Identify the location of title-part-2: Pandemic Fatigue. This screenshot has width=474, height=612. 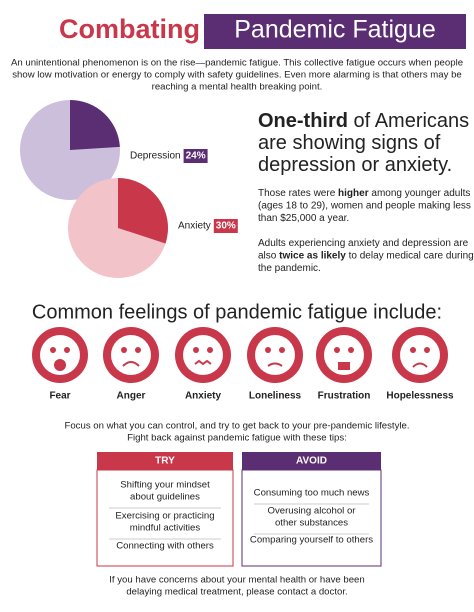
(335, 30).